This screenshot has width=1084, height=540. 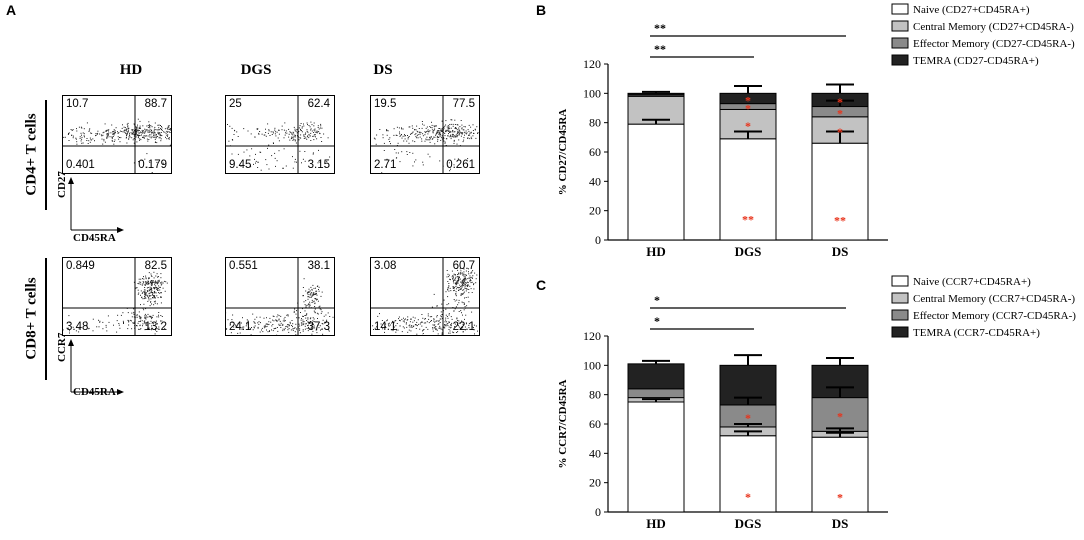 I want to click on col-header-ds: DS, so click(x=383, y=70).